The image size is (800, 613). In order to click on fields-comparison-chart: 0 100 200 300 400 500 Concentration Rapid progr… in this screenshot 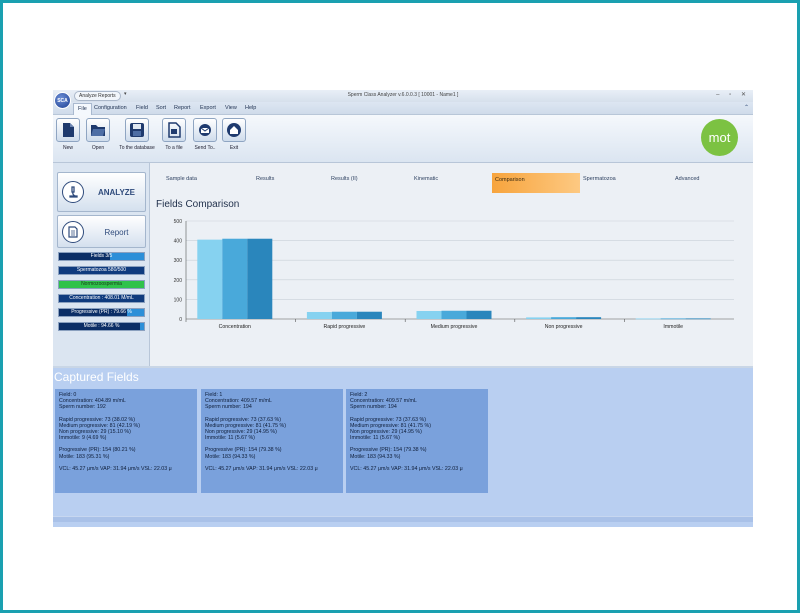, I will do `click(454, 274)`.